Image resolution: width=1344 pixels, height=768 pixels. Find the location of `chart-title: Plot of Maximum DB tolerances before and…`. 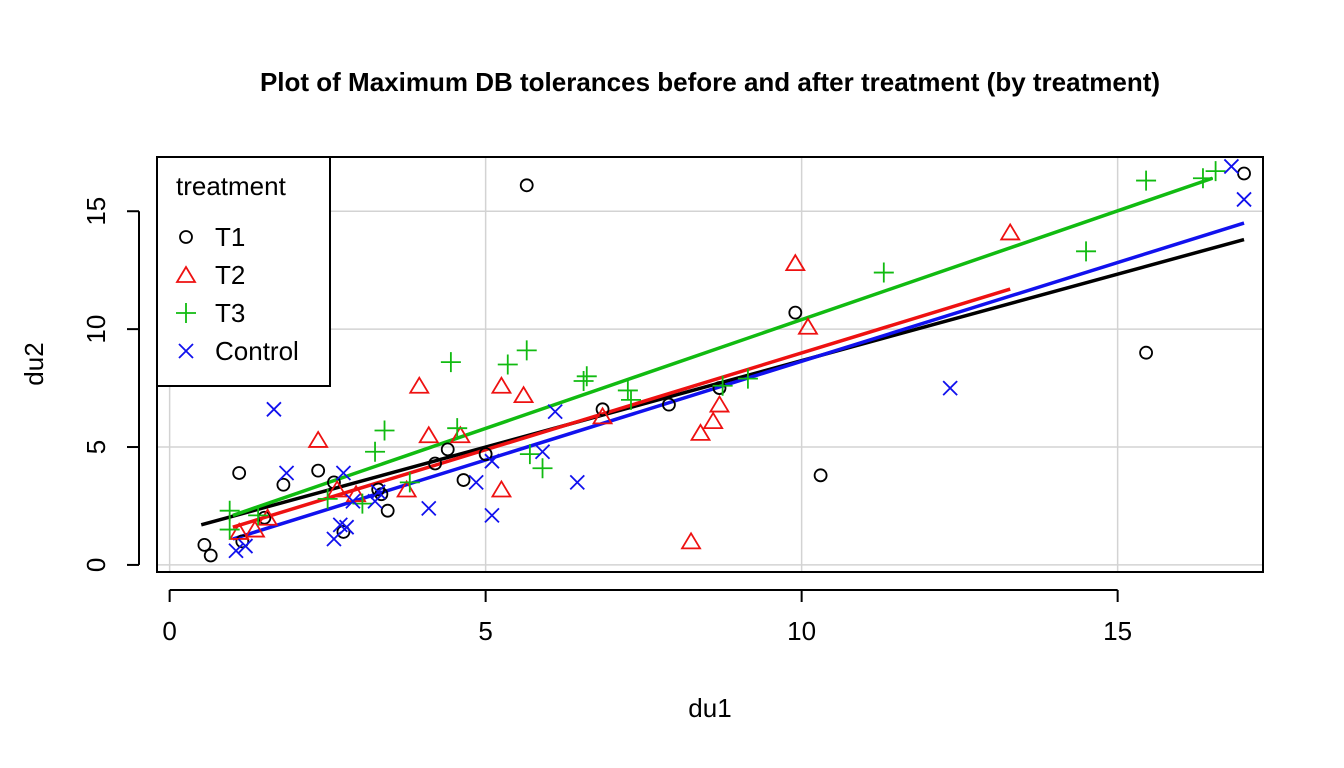

chart-title: Plot of Maximum DB tolerances before and… is located at coordinates (710, 82).